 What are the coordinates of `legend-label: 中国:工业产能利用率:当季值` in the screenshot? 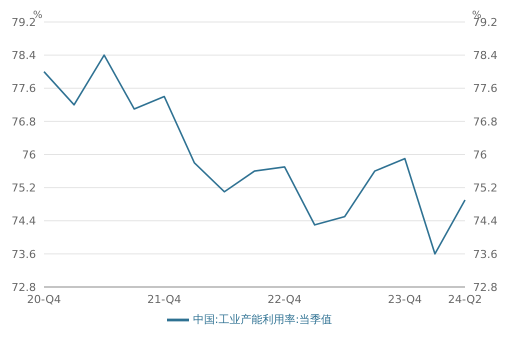 It's located at (262, 319).